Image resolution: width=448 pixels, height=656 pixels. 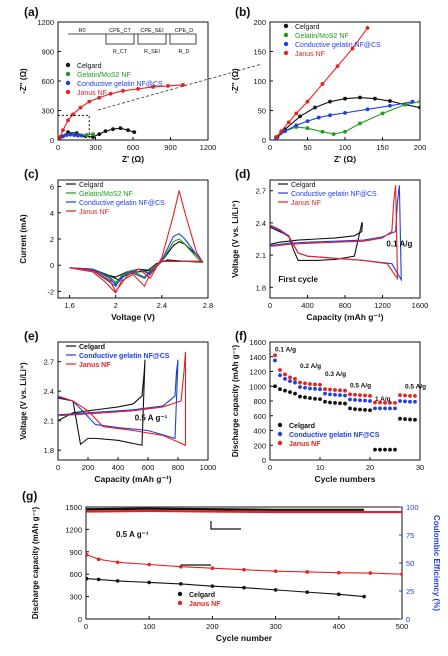 I want to click on panel-label: (b), so click(x=242, y=12).